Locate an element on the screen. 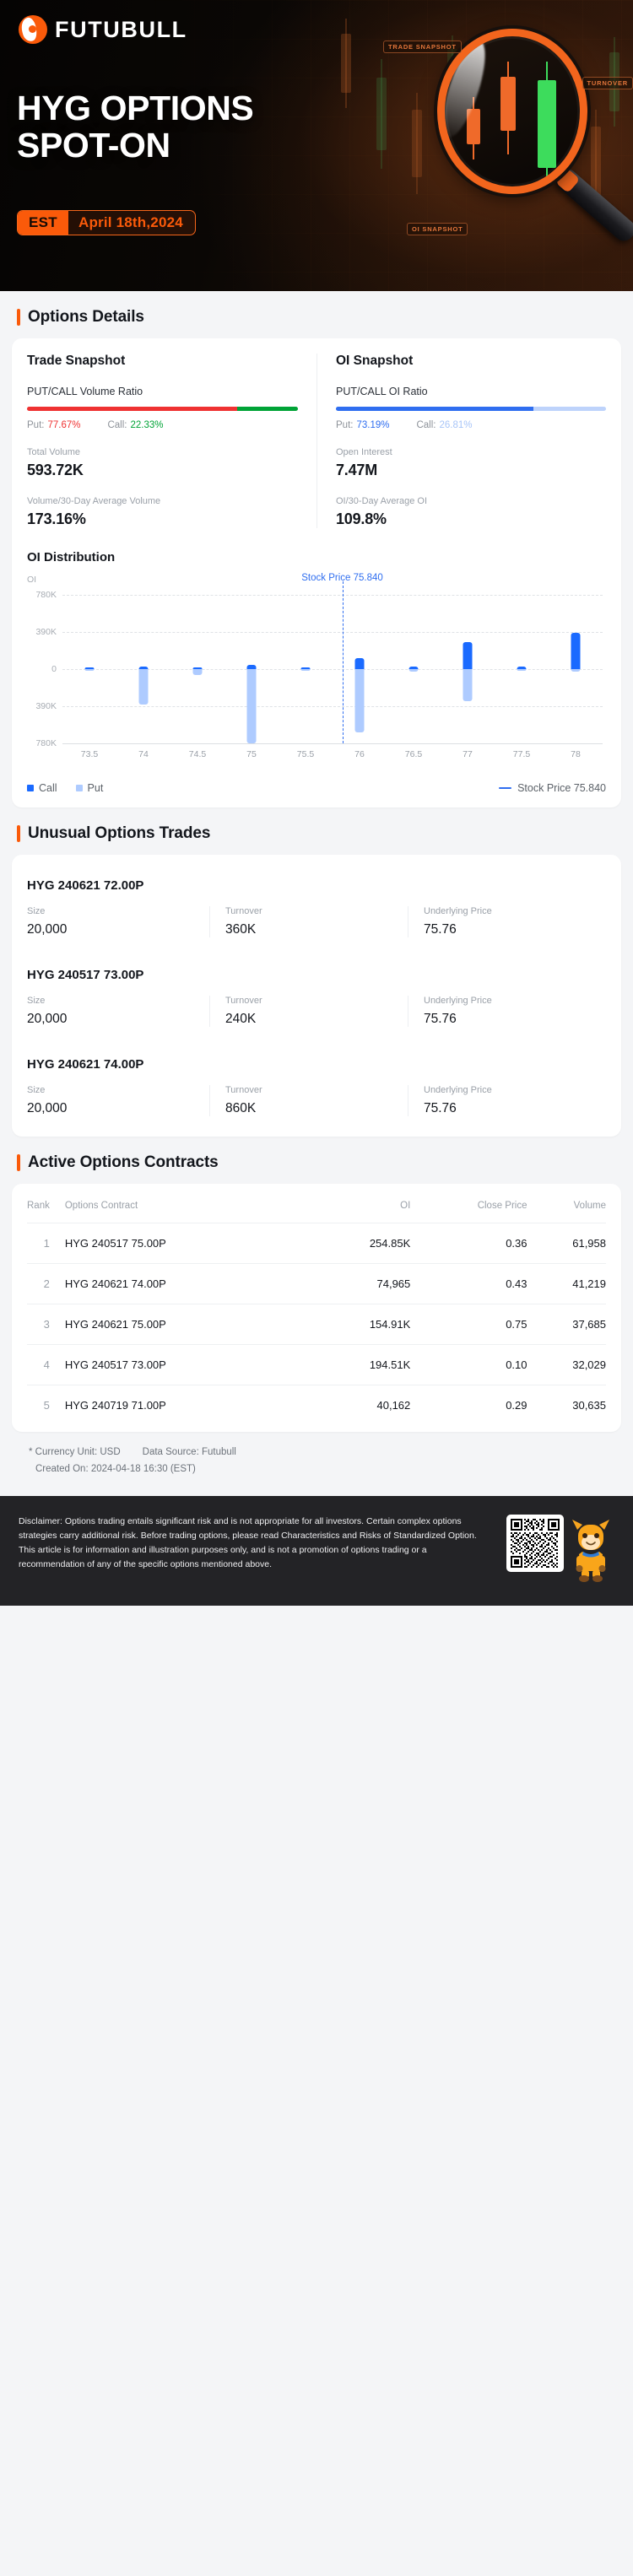 The image size is (633, 2576). legend-stock-price-label: Stock Price 75.840 is located at coordinates (561, 788).